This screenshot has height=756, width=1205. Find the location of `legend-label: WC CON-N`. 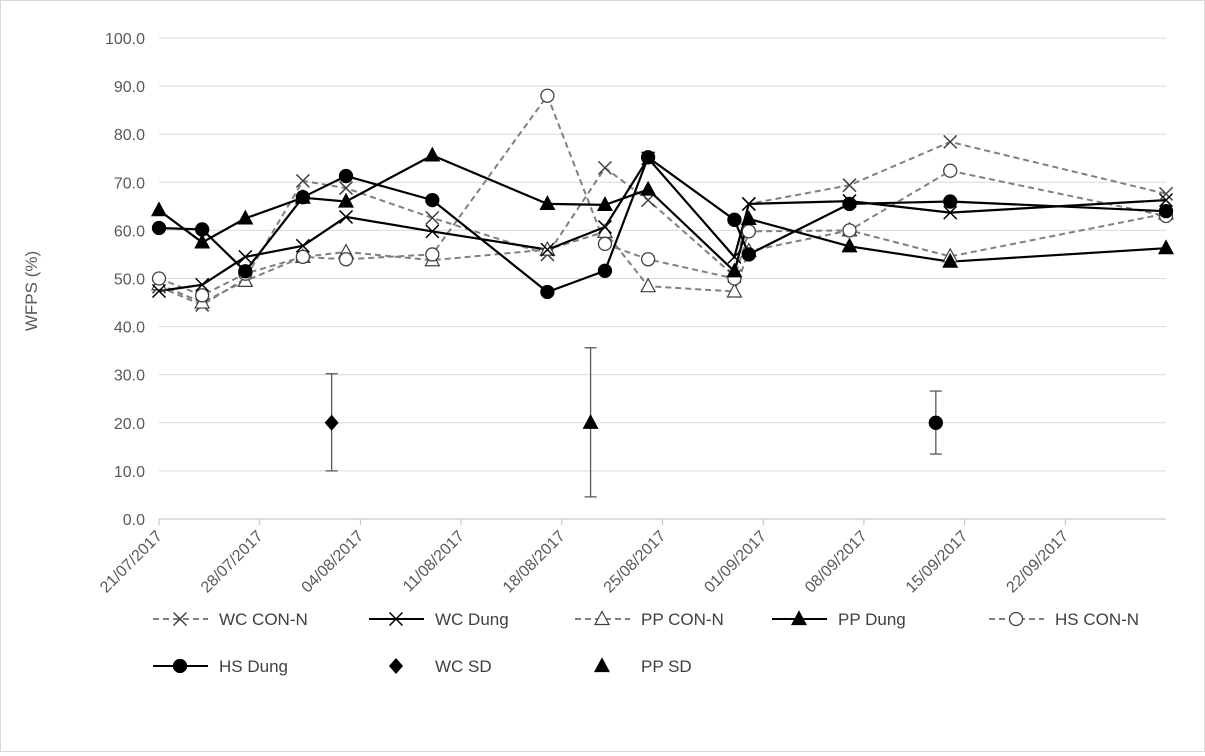

legend-label: WC CON-N is located at coordinates (263, 619).